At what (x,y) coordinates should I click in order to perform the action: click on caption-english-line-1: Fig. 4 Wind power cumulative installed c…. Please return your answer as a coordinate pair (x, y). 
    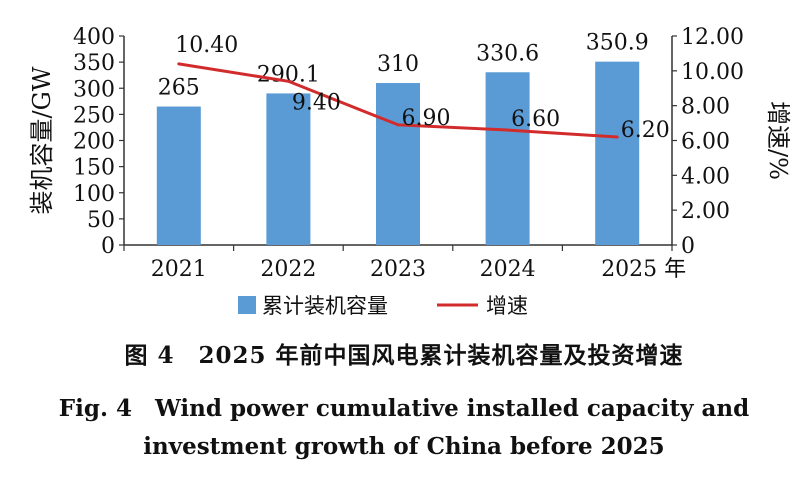
    Looking at the image, I should click on (404, 408).